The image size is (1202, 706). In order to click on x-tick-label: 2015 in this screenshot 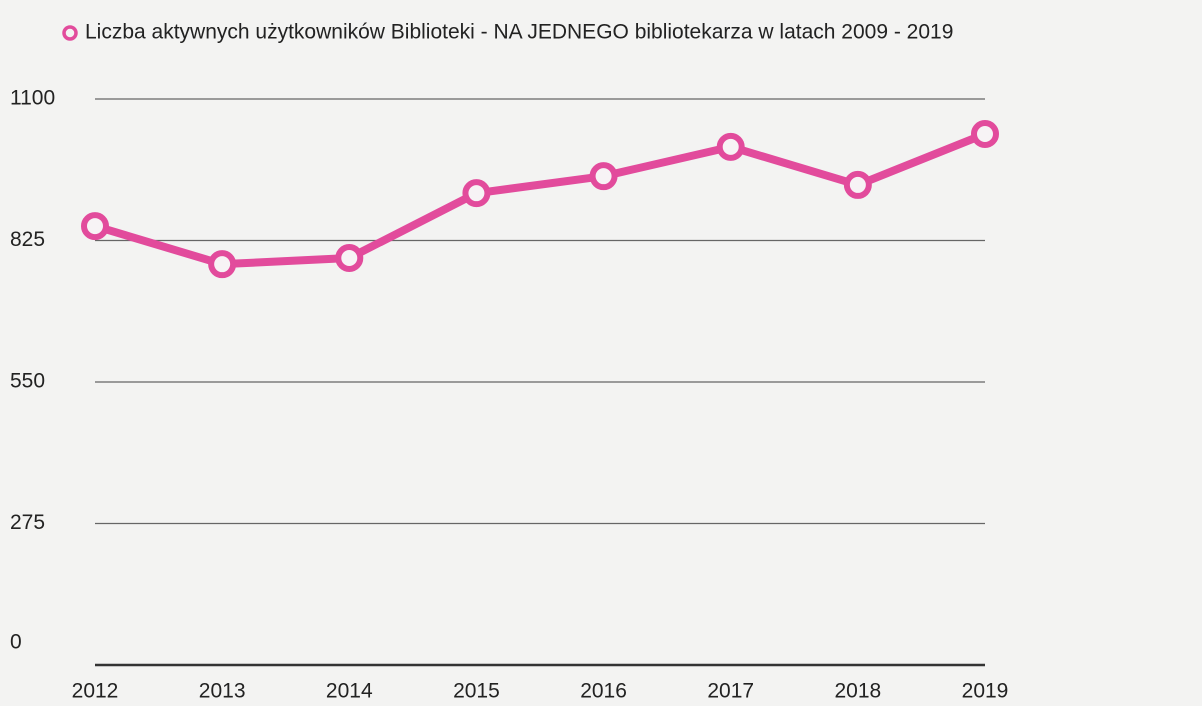, I will do `click(476, 691)`.